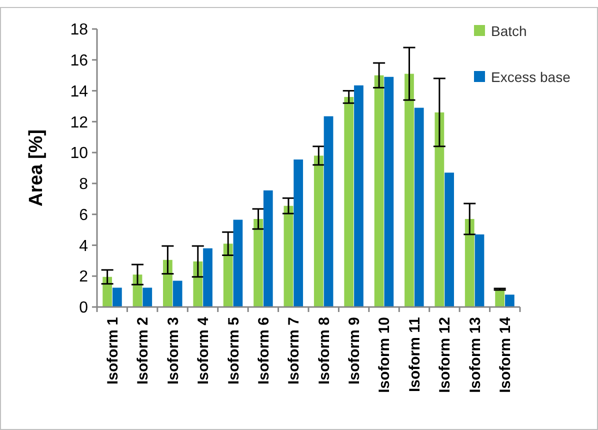  I want to click on x-tick-label: Isoform 9, so click(355, 351).